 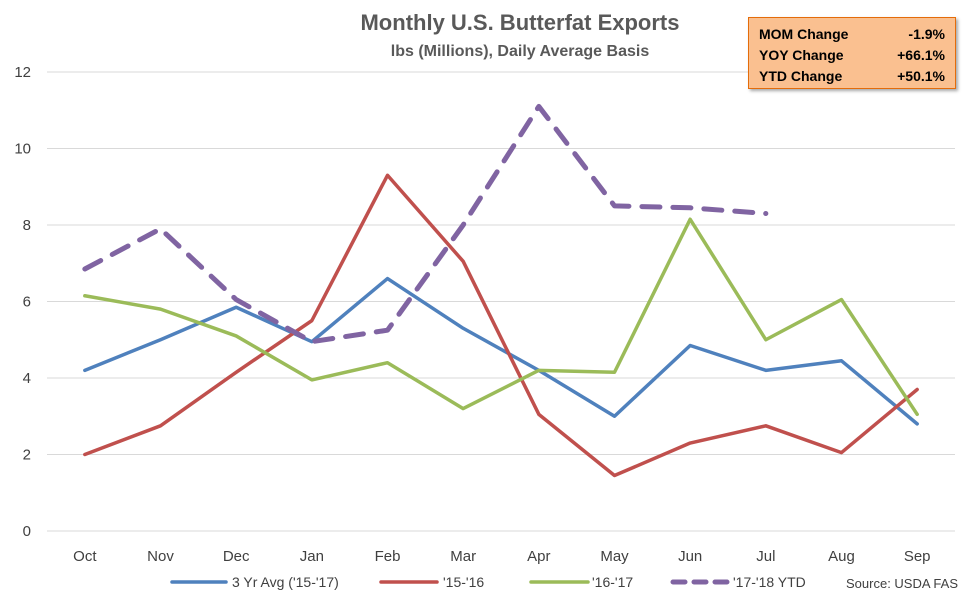 I want to click on stat-value: -1.9%, so click(x=926, y=34).